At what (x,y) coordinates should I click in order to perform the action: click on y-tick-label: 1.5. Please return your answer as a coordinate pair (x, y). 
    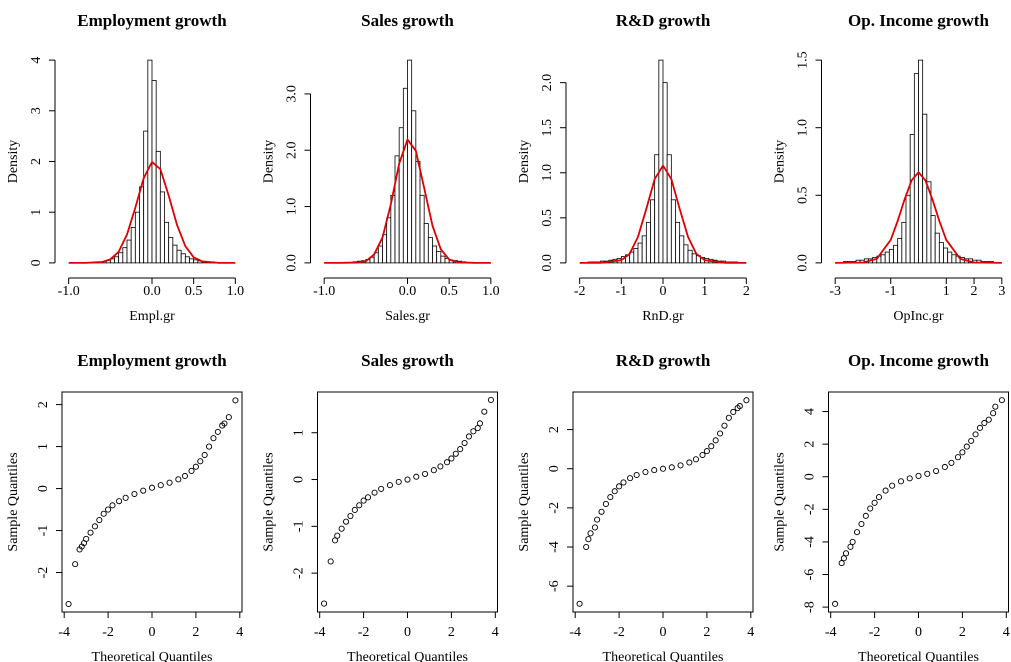
    Looking at the image, I should click on (547, 128).